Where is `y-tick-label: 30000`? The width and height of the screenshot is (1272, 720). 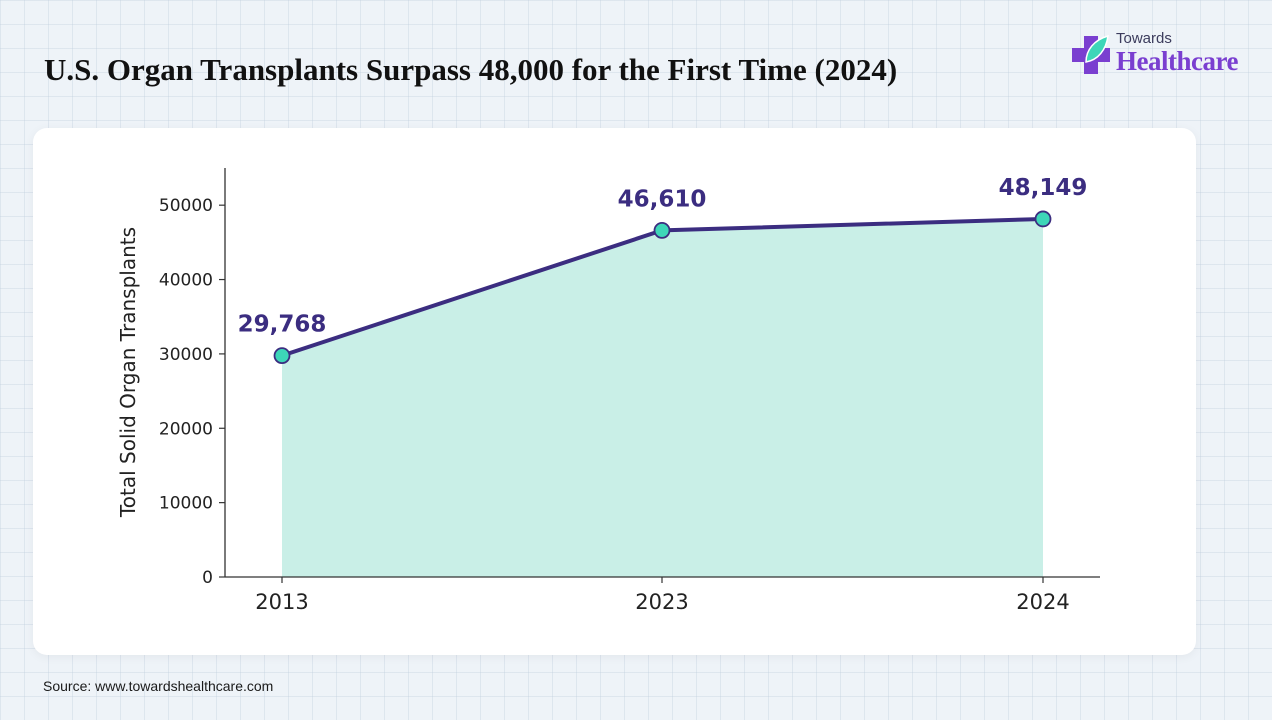
y-tick-label: 30000 is located at coordinates (186, 355).